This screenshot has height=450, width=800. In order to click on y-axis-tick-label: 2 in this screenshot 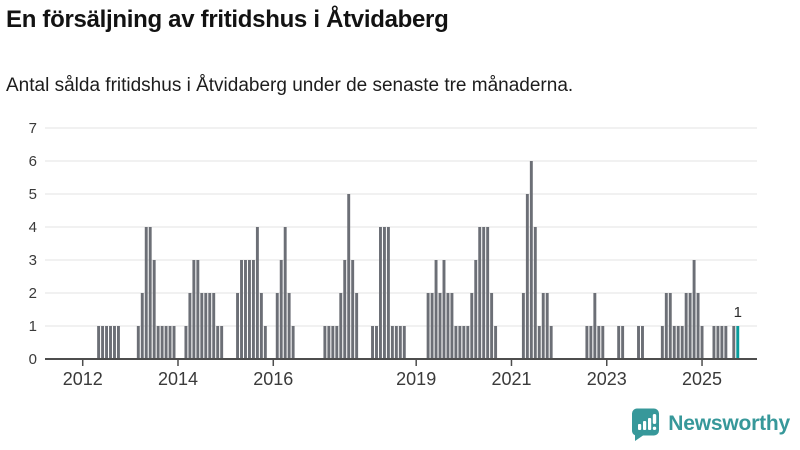, I will do `click(33, 293)`.